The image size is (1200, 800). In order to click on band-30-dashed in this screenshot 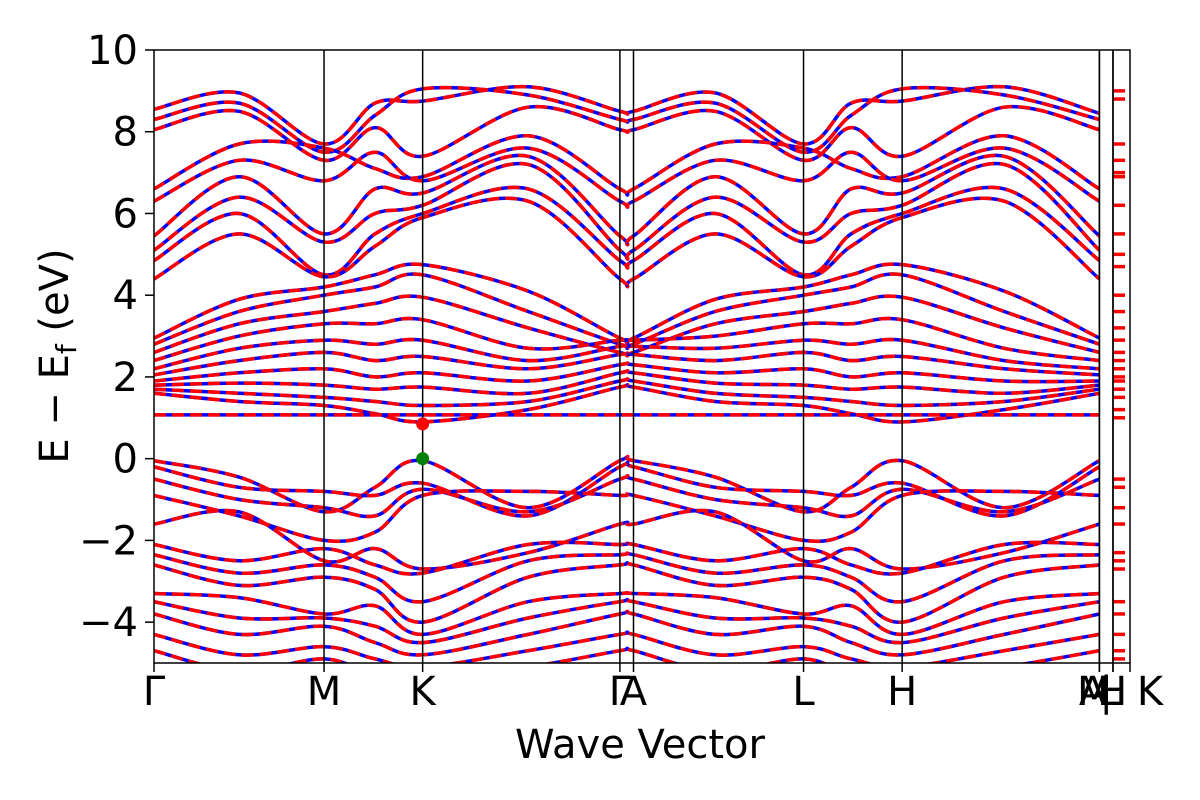, I will do `click(626, 621)`.